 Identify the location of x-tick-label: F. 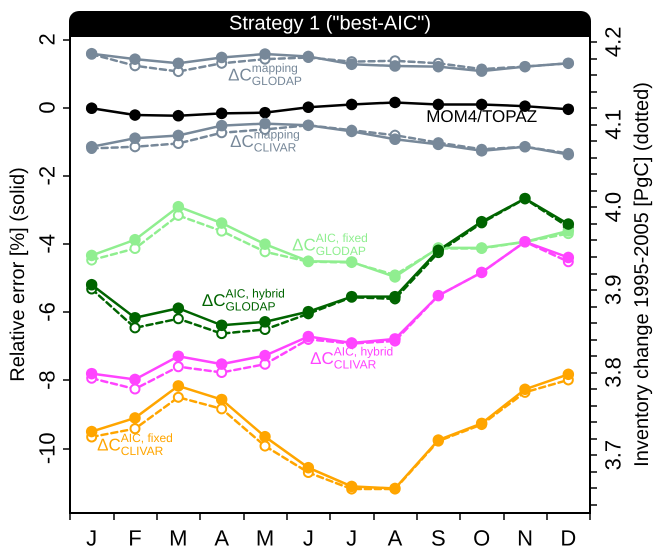
(135, 537).